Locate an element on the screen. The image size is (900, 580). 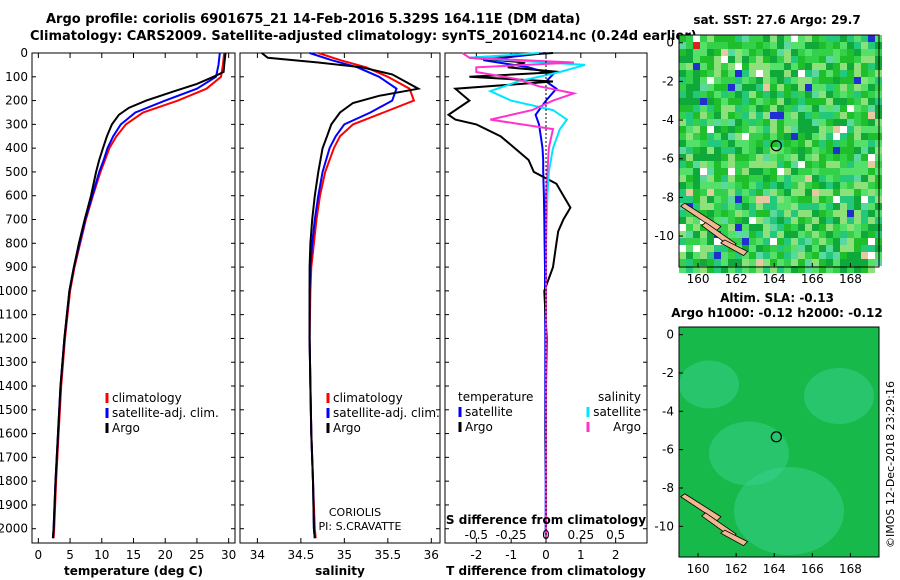
salinity-legend-label: Argo is located at coordinates (347, 428).